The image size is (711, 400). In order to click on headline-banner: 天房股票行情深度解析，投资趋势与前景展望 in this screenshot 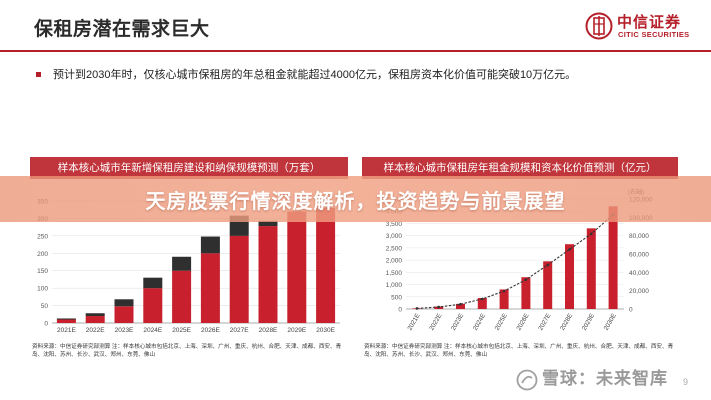, I will do `click(355, 199)`.